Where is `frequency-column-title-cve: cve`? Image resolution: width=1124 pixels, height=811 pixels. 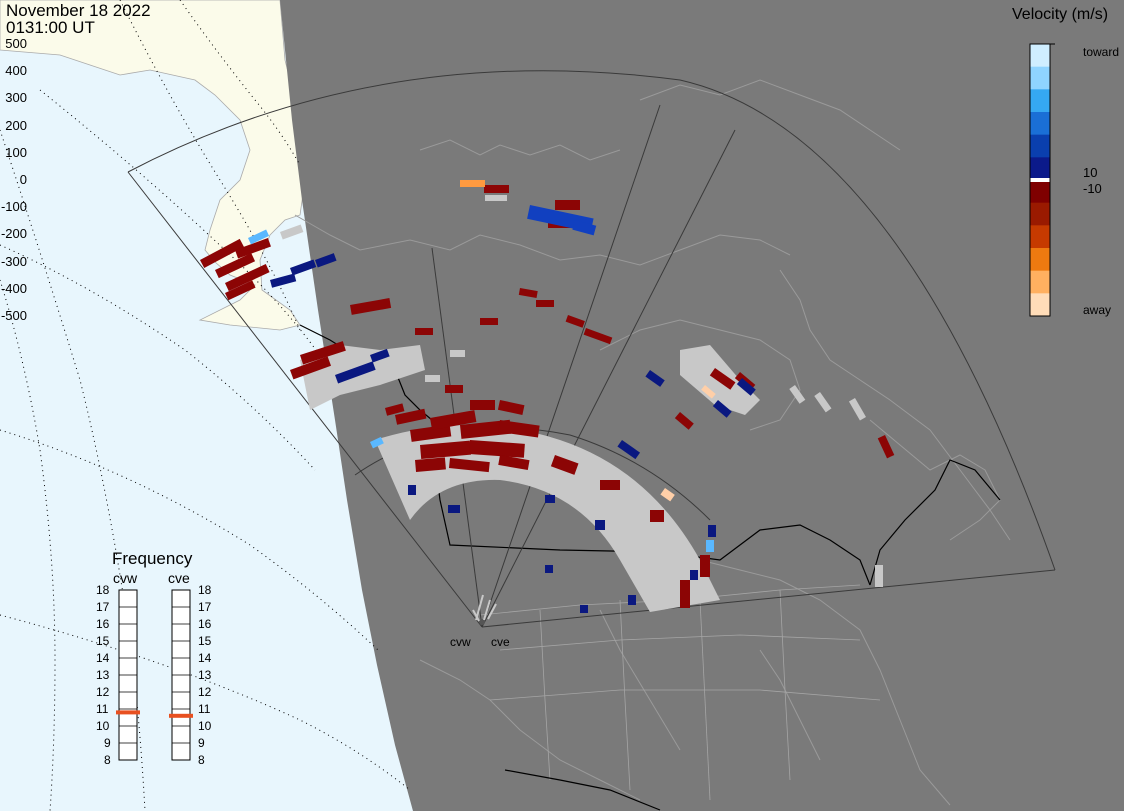
frequency-column-title-cve: cve is located at coordinates (179, 578).